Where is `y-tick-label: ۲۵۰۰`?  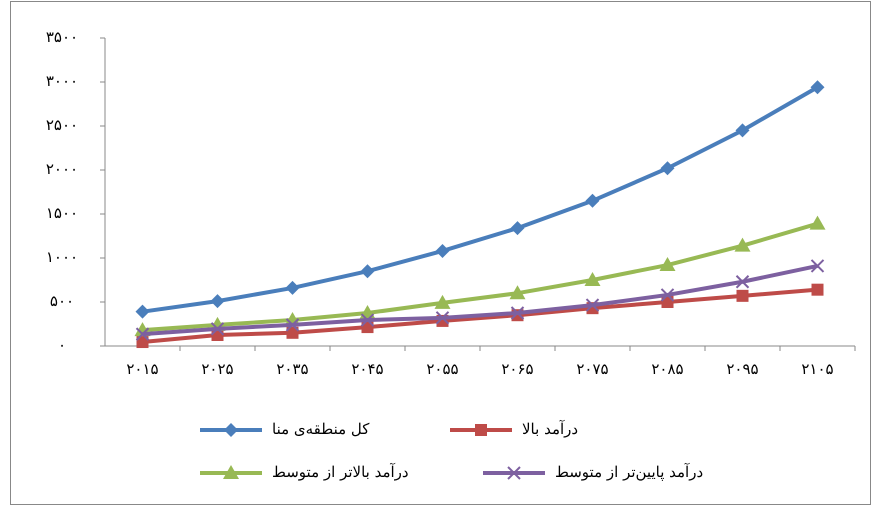 y-tick-label: ۲۵۰۰ is located at coordinates (62, 125).